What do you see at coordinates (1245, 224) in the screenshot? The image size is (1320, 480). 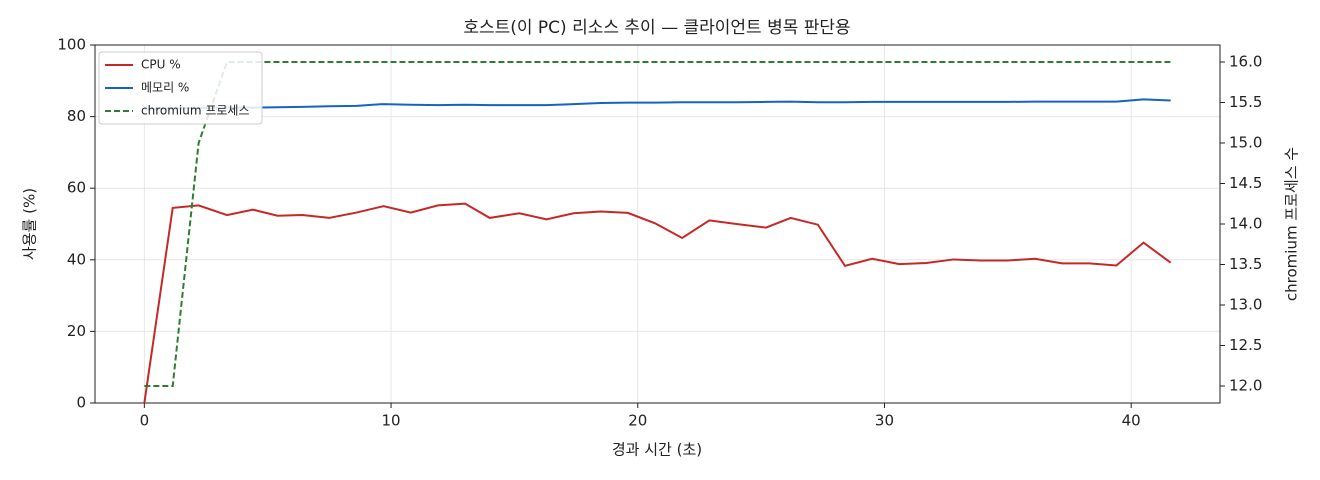 I see `y2-tick-label: 14.0` at bounding box center [1245, 224].